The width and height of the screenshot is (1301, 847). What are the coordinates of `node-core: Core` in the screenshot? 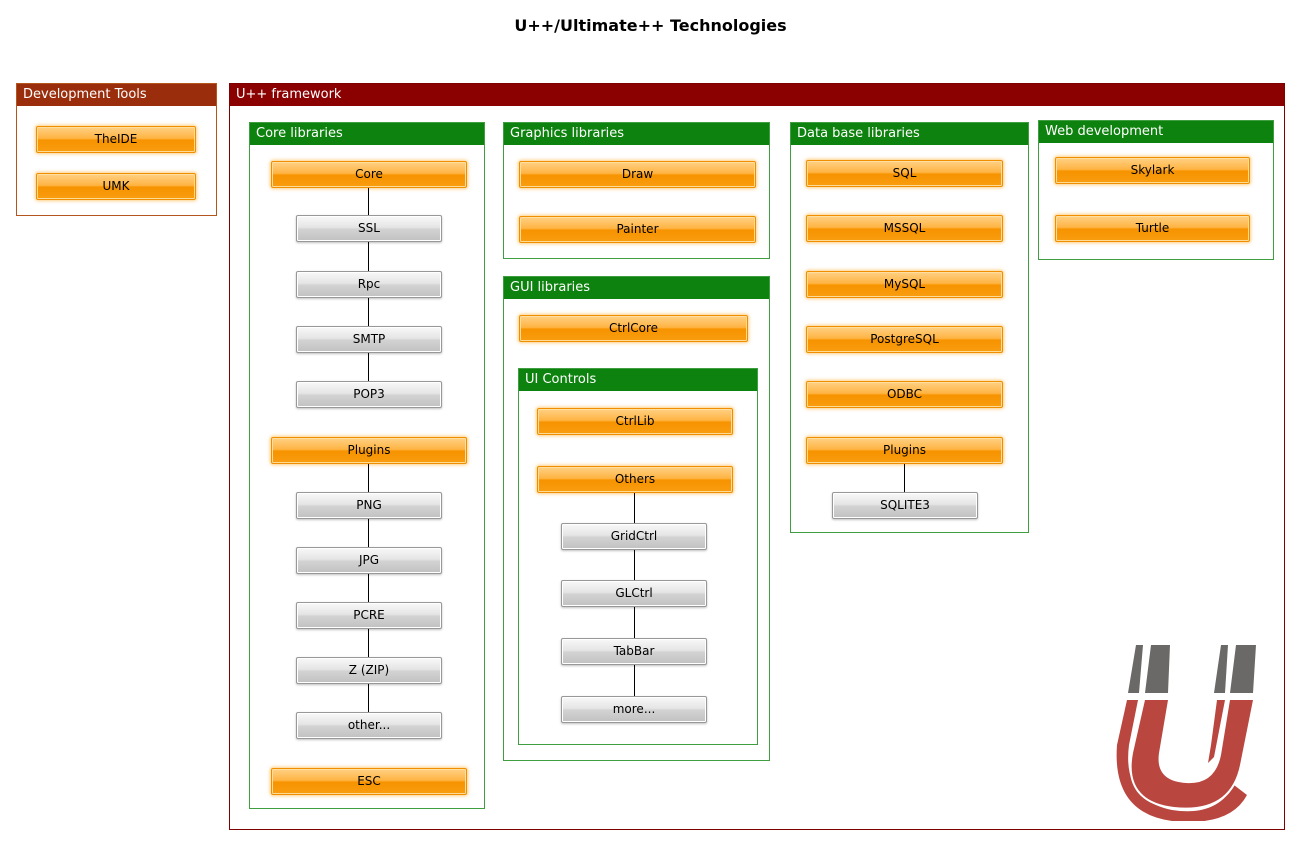 It's located at (369, 174).